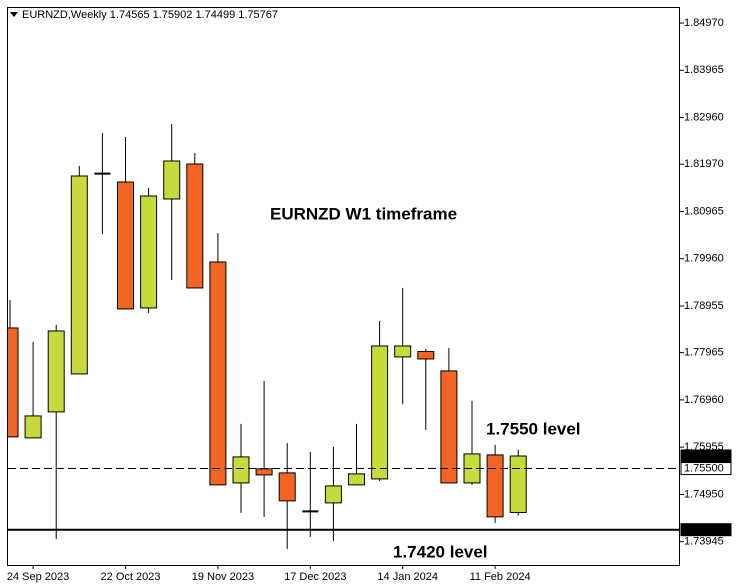 This screenshot has width=739, height=586. I want to click on x-tick-label: 17 Dec 2023, so click(315, 577).